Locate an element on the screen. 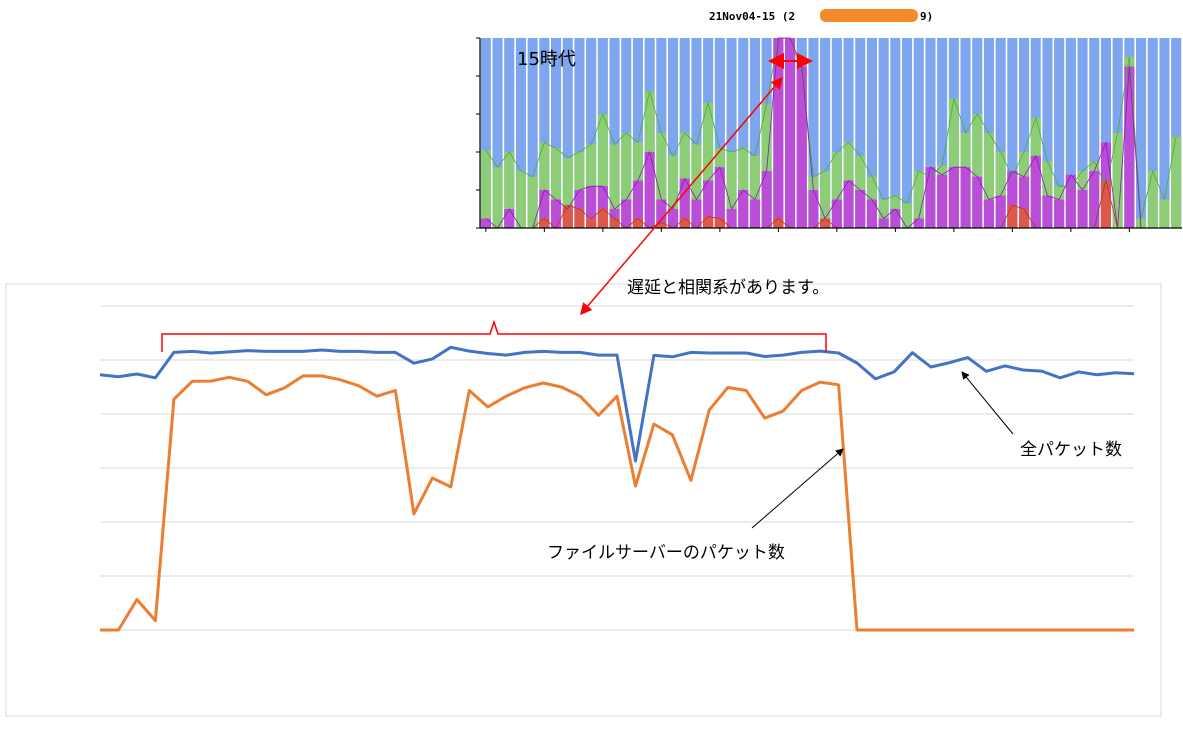  top-y-axis is located at coordinates (478, 133).